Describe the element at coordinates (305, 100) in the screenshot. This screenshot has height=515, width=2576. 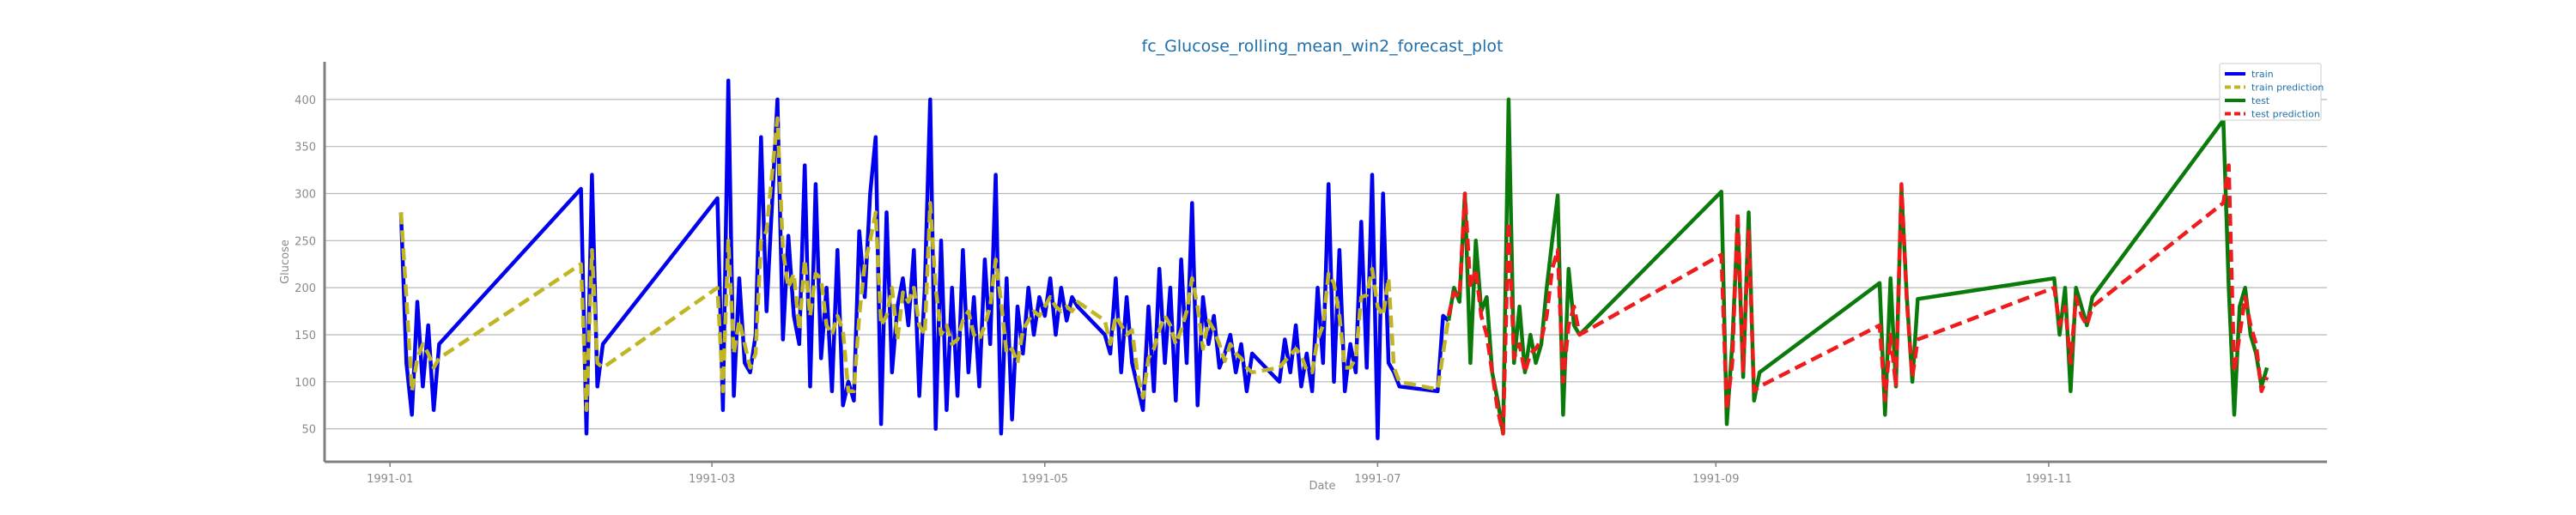
I see `y-tick-label: 400` at that location.